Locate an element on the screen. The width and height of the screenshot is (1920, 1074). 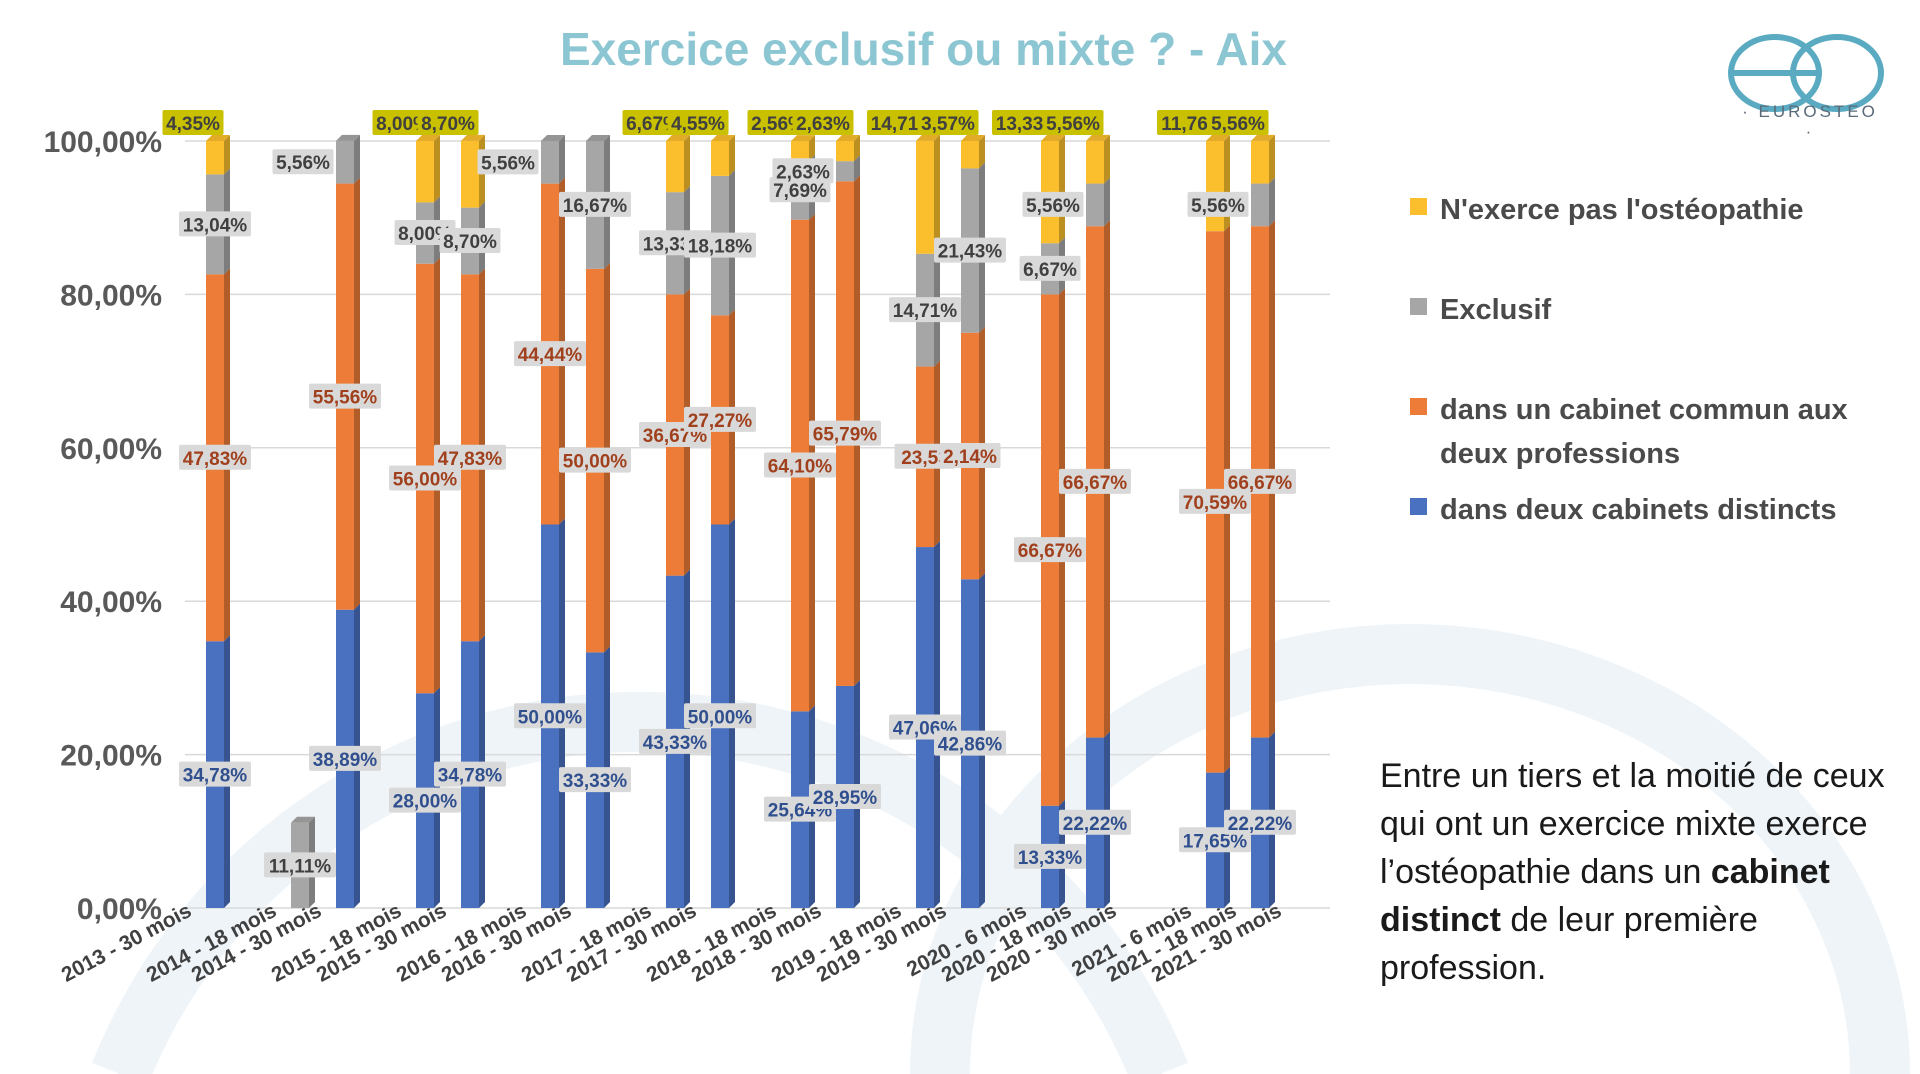
data-label: 33,33% is located at coordinates (595, 780).